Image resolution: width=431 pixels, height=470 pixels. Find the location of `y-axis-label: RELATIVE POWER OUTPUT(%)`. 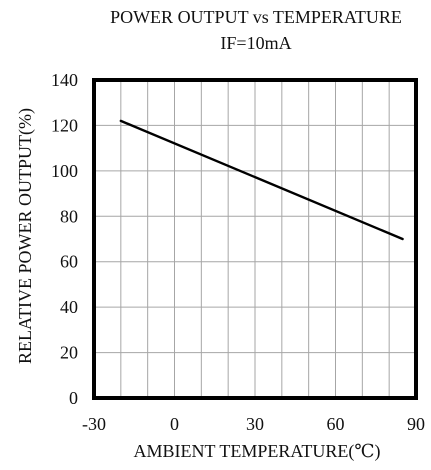

y-axis-label: RELATIVE POWER OUTPUT(%) is located at coordinates (25, 236).